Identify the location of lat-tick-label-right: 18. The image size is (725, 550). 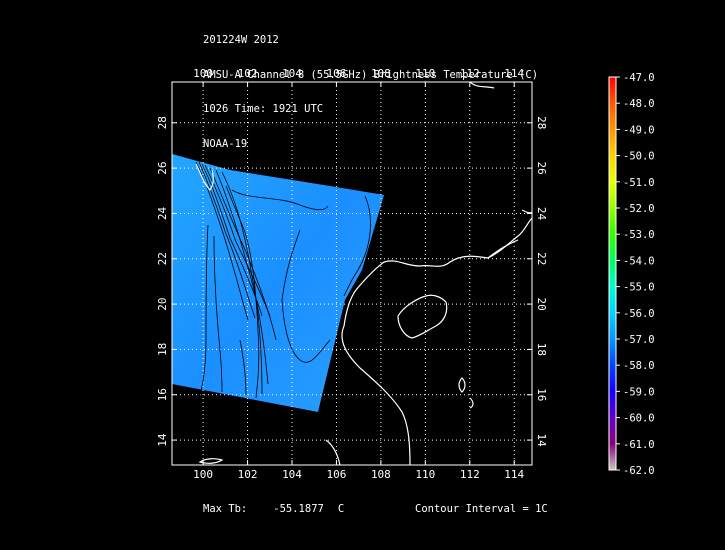
(541, 349).